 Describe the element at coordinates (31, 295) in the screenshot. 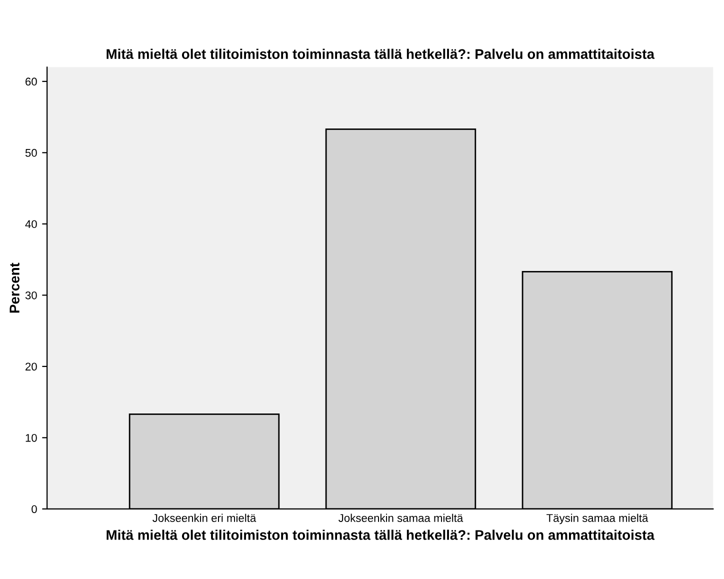

I see `y-tick-label: 30` at that location.